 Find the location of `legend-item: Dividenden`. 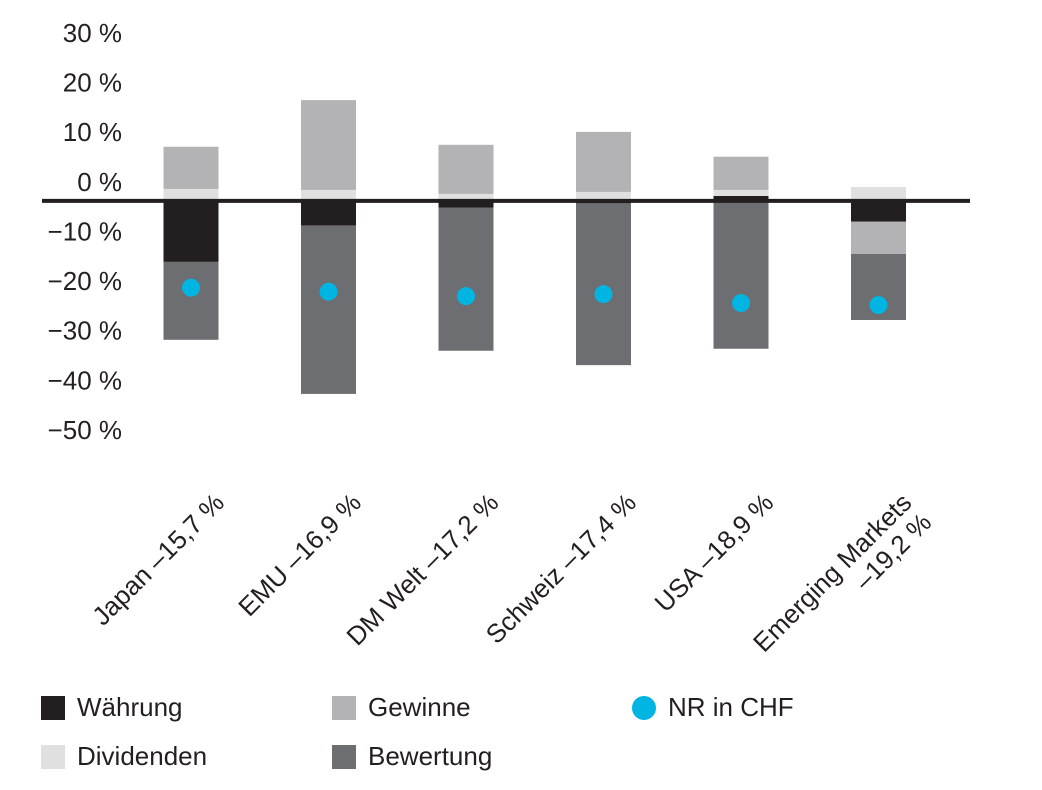

legend-item: Dividenden is located at coordinates (124, 756).